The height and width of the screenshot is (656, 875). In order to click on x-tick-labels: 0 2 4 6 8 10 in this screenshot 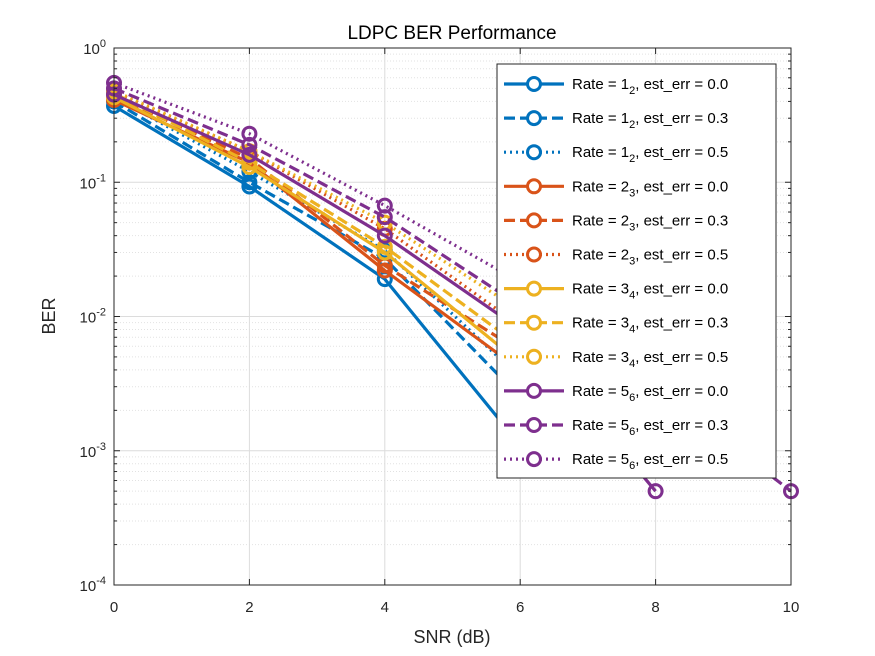, I will do `click(455, 607)`.